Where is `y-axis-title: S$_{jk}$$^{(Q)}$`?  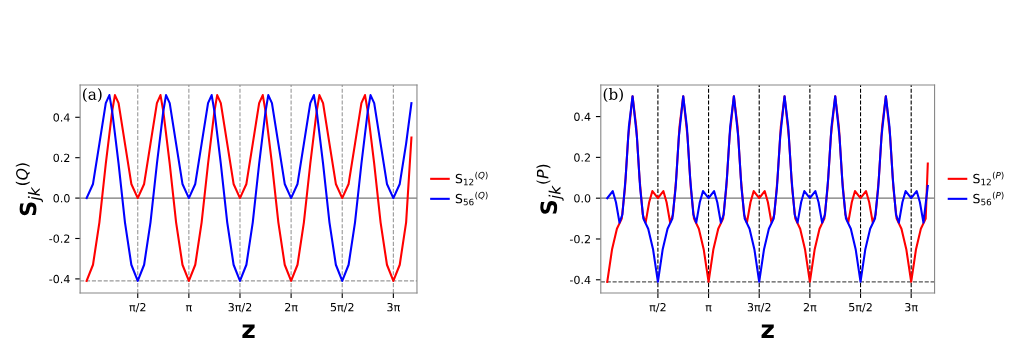
y-axis-title: S$_{jk}$$^{(Q)}$ is located at coordinates (29, 189).